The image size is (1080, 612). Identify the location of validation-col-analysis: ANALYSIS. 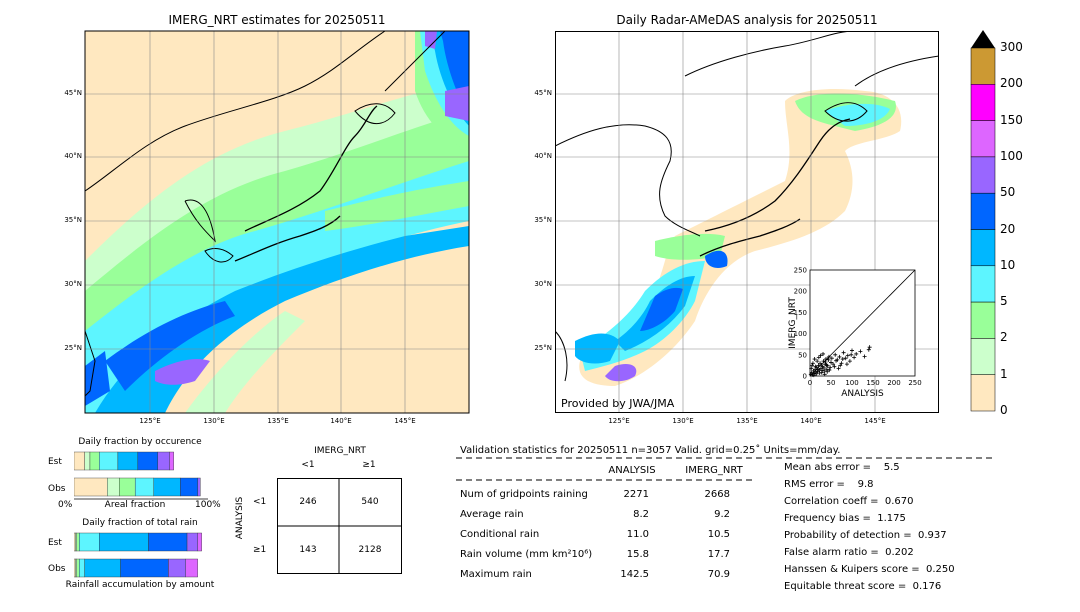
(632, 470).